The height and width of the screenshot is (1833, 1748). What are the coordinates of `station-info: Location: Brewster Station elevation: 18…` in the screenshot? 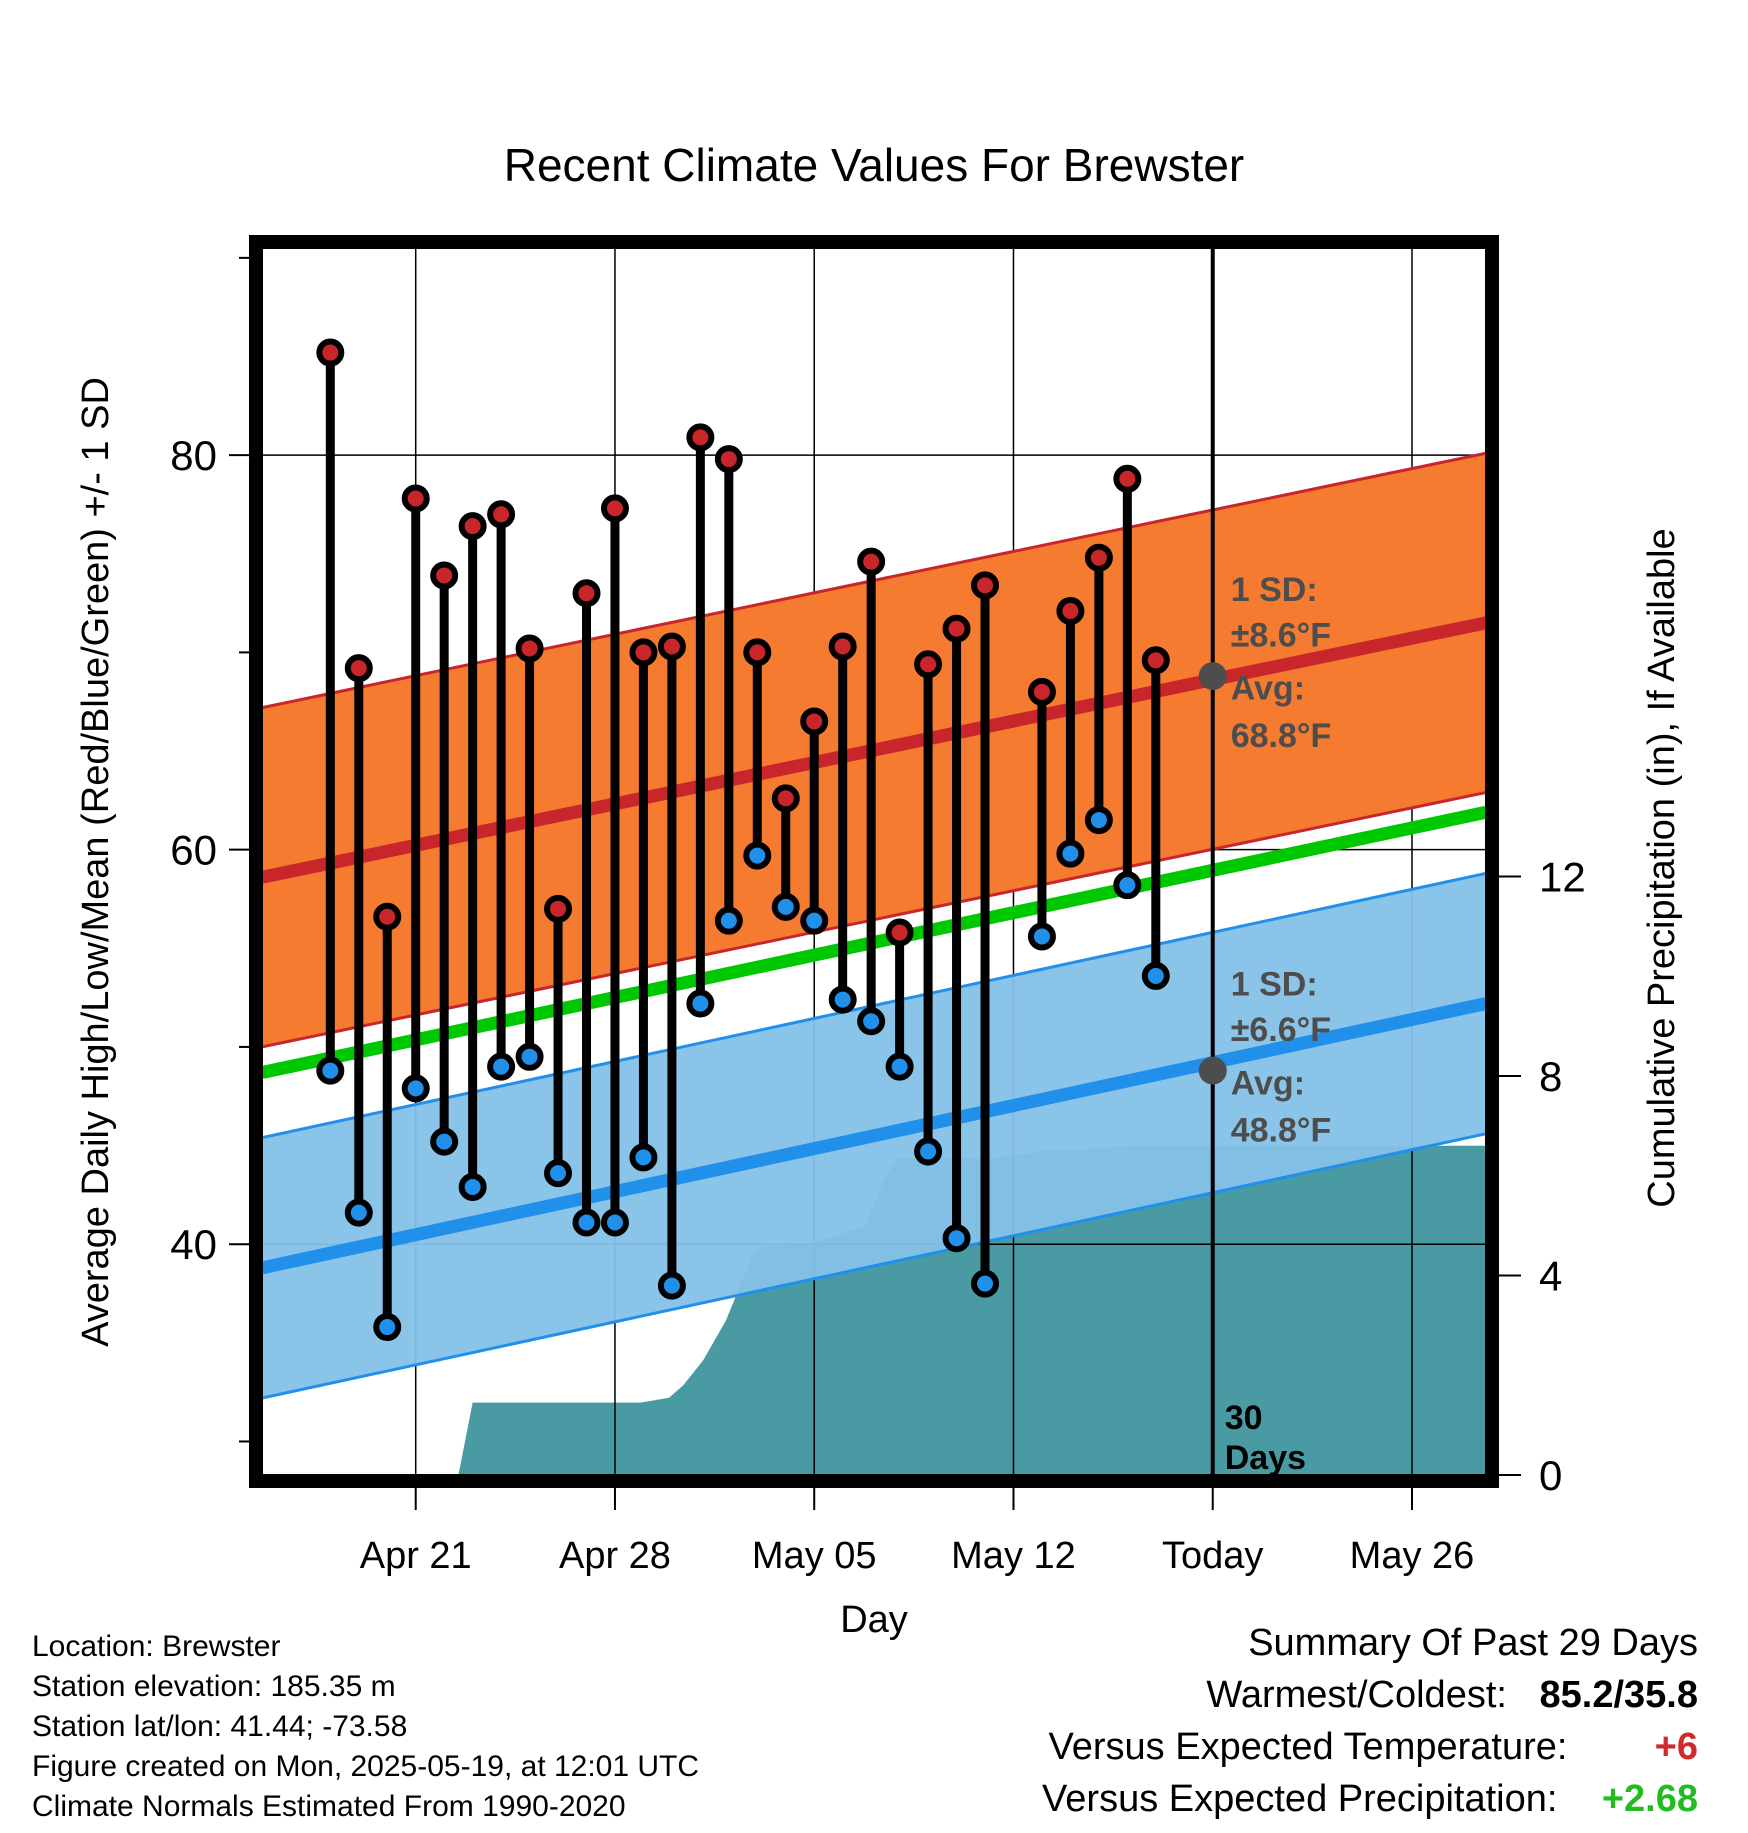 It's located at (365, 1727).